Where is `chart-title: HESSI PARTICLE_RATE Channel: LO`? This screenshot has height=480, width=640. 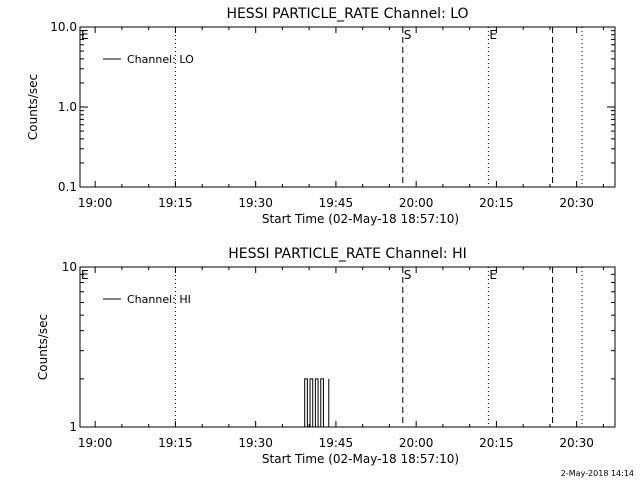 chart-title: HESSI PARTICLE_RATE Channel: LO is located at coordinates (347, 14).